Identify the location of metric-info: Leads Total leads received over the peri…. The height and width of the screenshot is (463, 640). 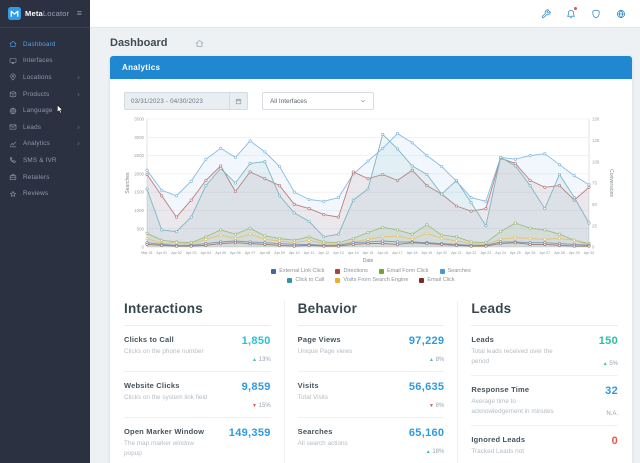
(514, 351).